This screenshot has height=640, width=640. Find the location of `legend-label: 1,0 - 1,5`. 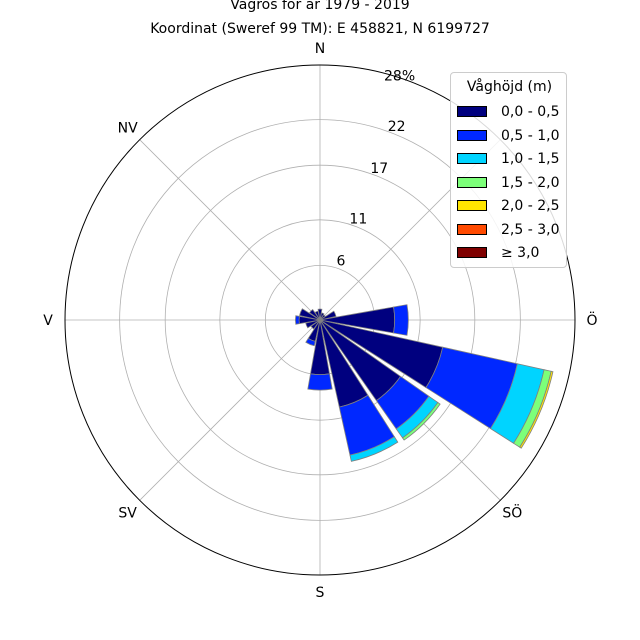

legend-label: 1,0 - 1,5 is located at coordinates (530, 159).